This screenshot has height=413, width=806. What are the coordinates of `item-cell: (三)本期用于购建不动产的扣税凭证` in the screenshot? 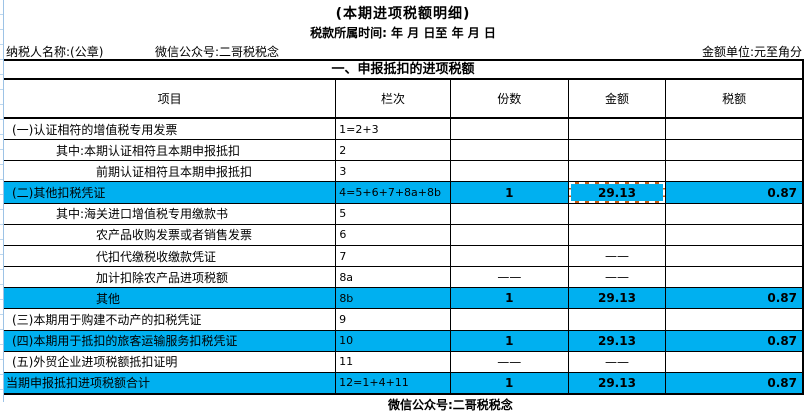 It's located at (170, 319).